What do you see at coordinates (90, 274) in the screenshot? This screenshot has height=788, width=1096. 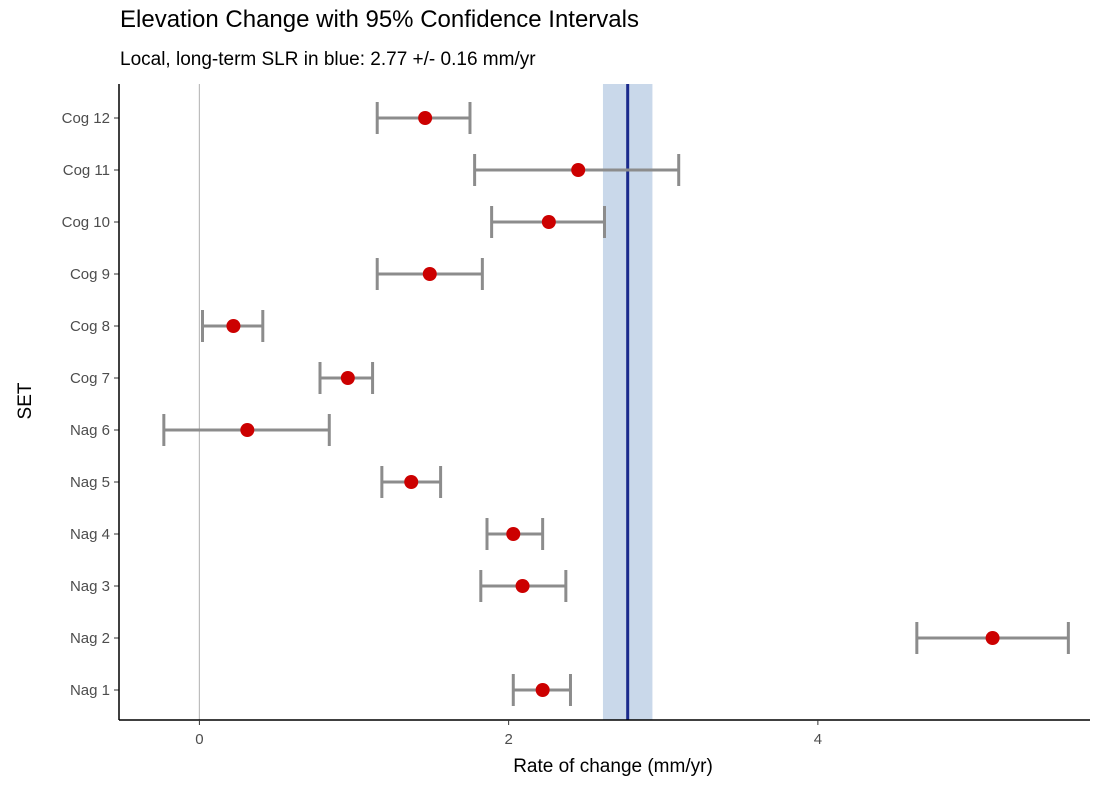 I see `y-tick-label: Cog 9` at bounding box center [90, 274].